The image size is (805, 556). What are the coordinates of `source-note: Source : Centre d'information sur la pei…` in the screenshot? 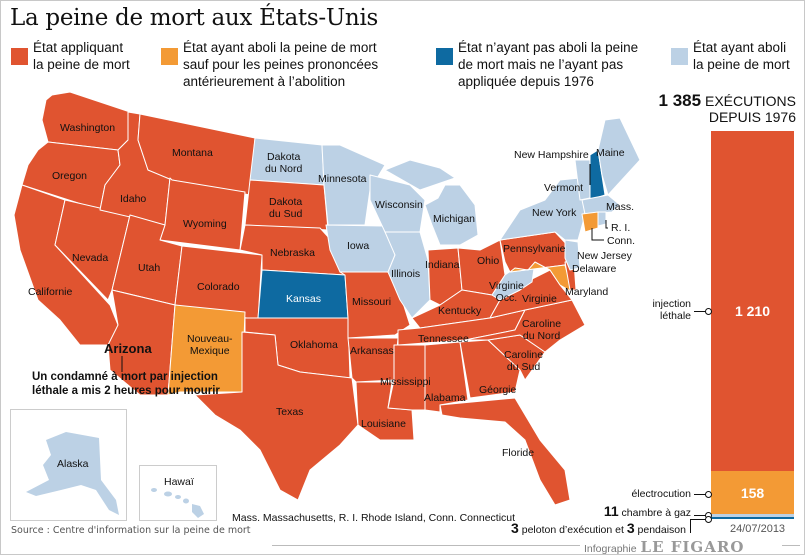 It's located at (131, 530).